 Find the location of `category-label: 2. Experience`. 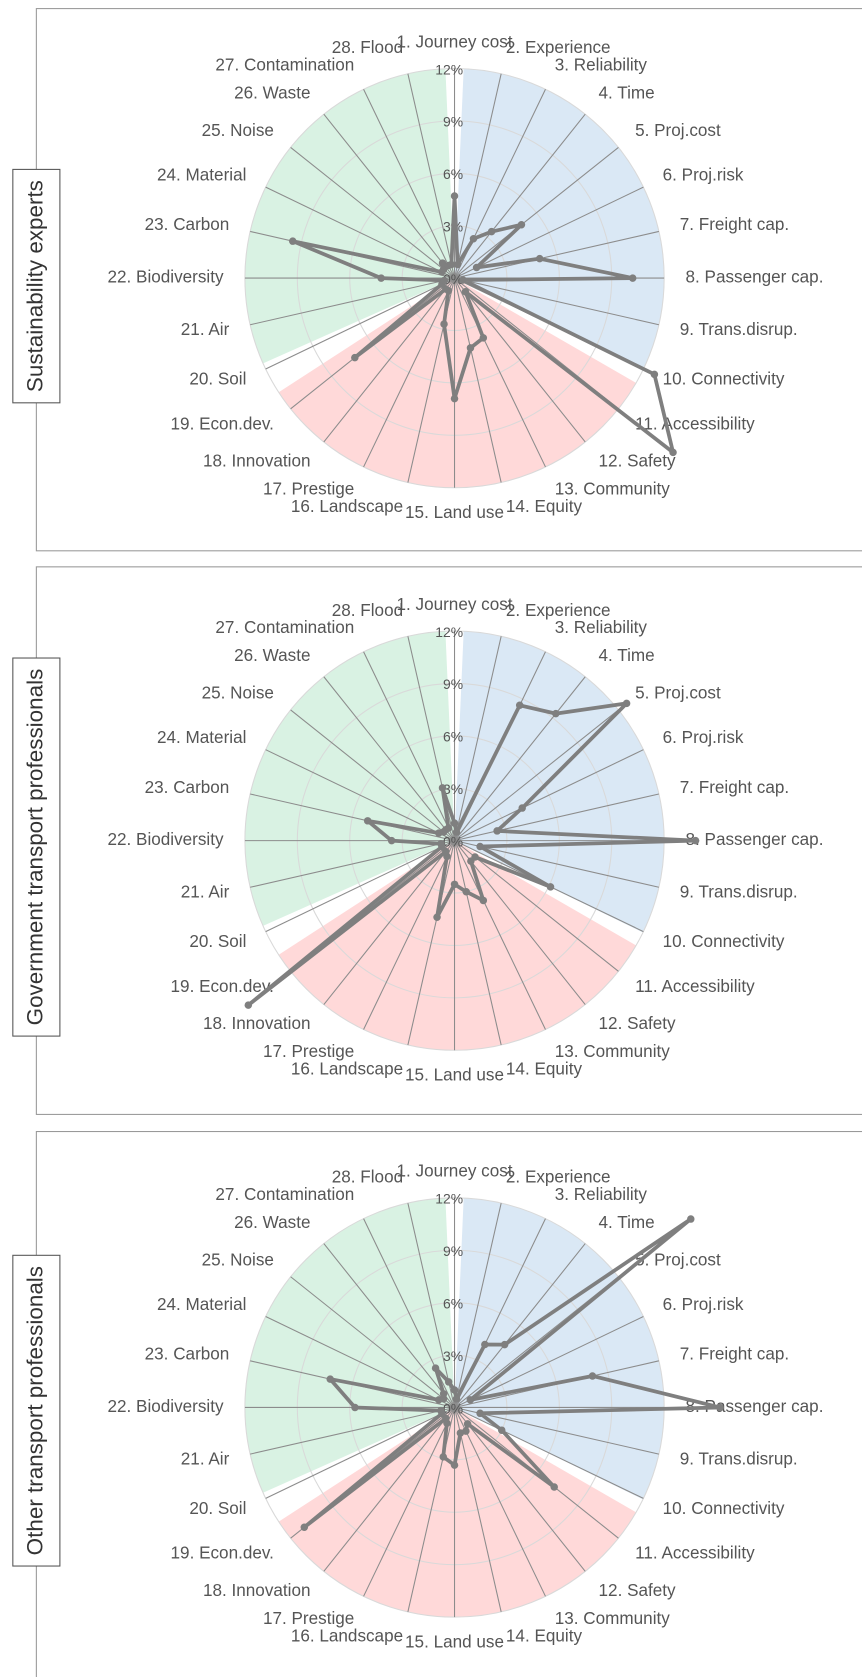

category-label: 2. Experience is located at coordinates (558, 1177).